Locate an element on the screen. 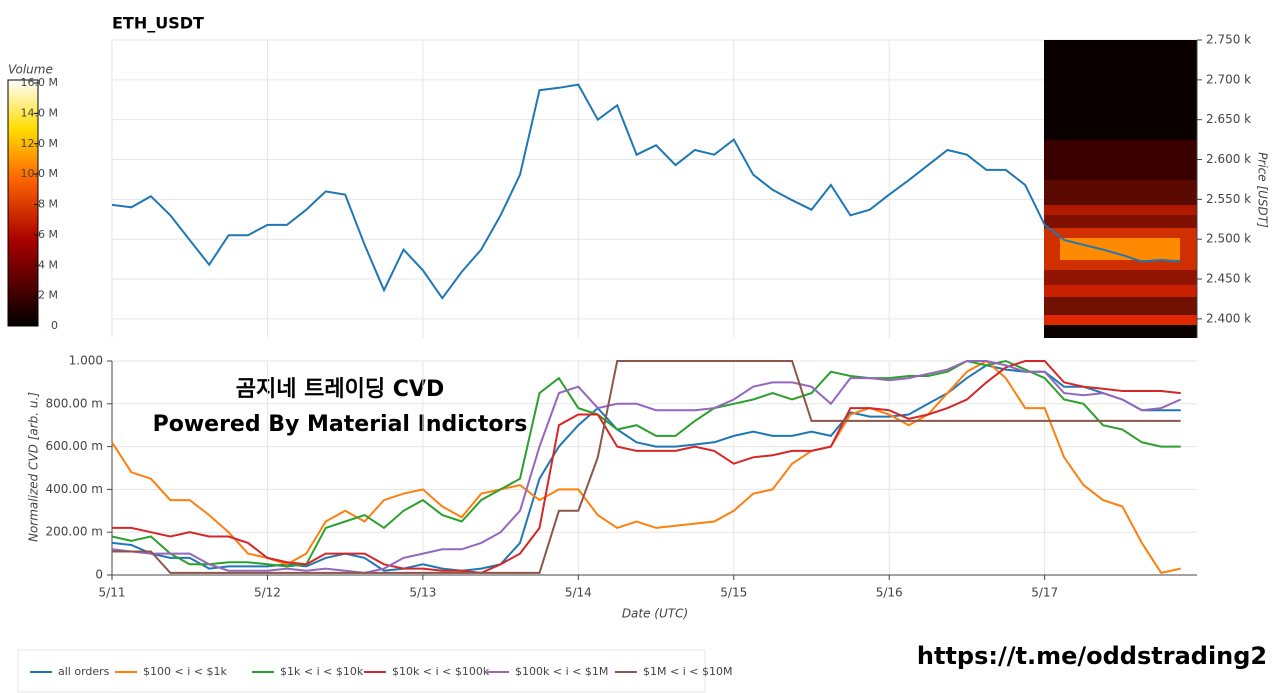 This screenshot has height=693, width=1280. y-axis-label: Price [USDT] is located at coordinates (1263, 190).